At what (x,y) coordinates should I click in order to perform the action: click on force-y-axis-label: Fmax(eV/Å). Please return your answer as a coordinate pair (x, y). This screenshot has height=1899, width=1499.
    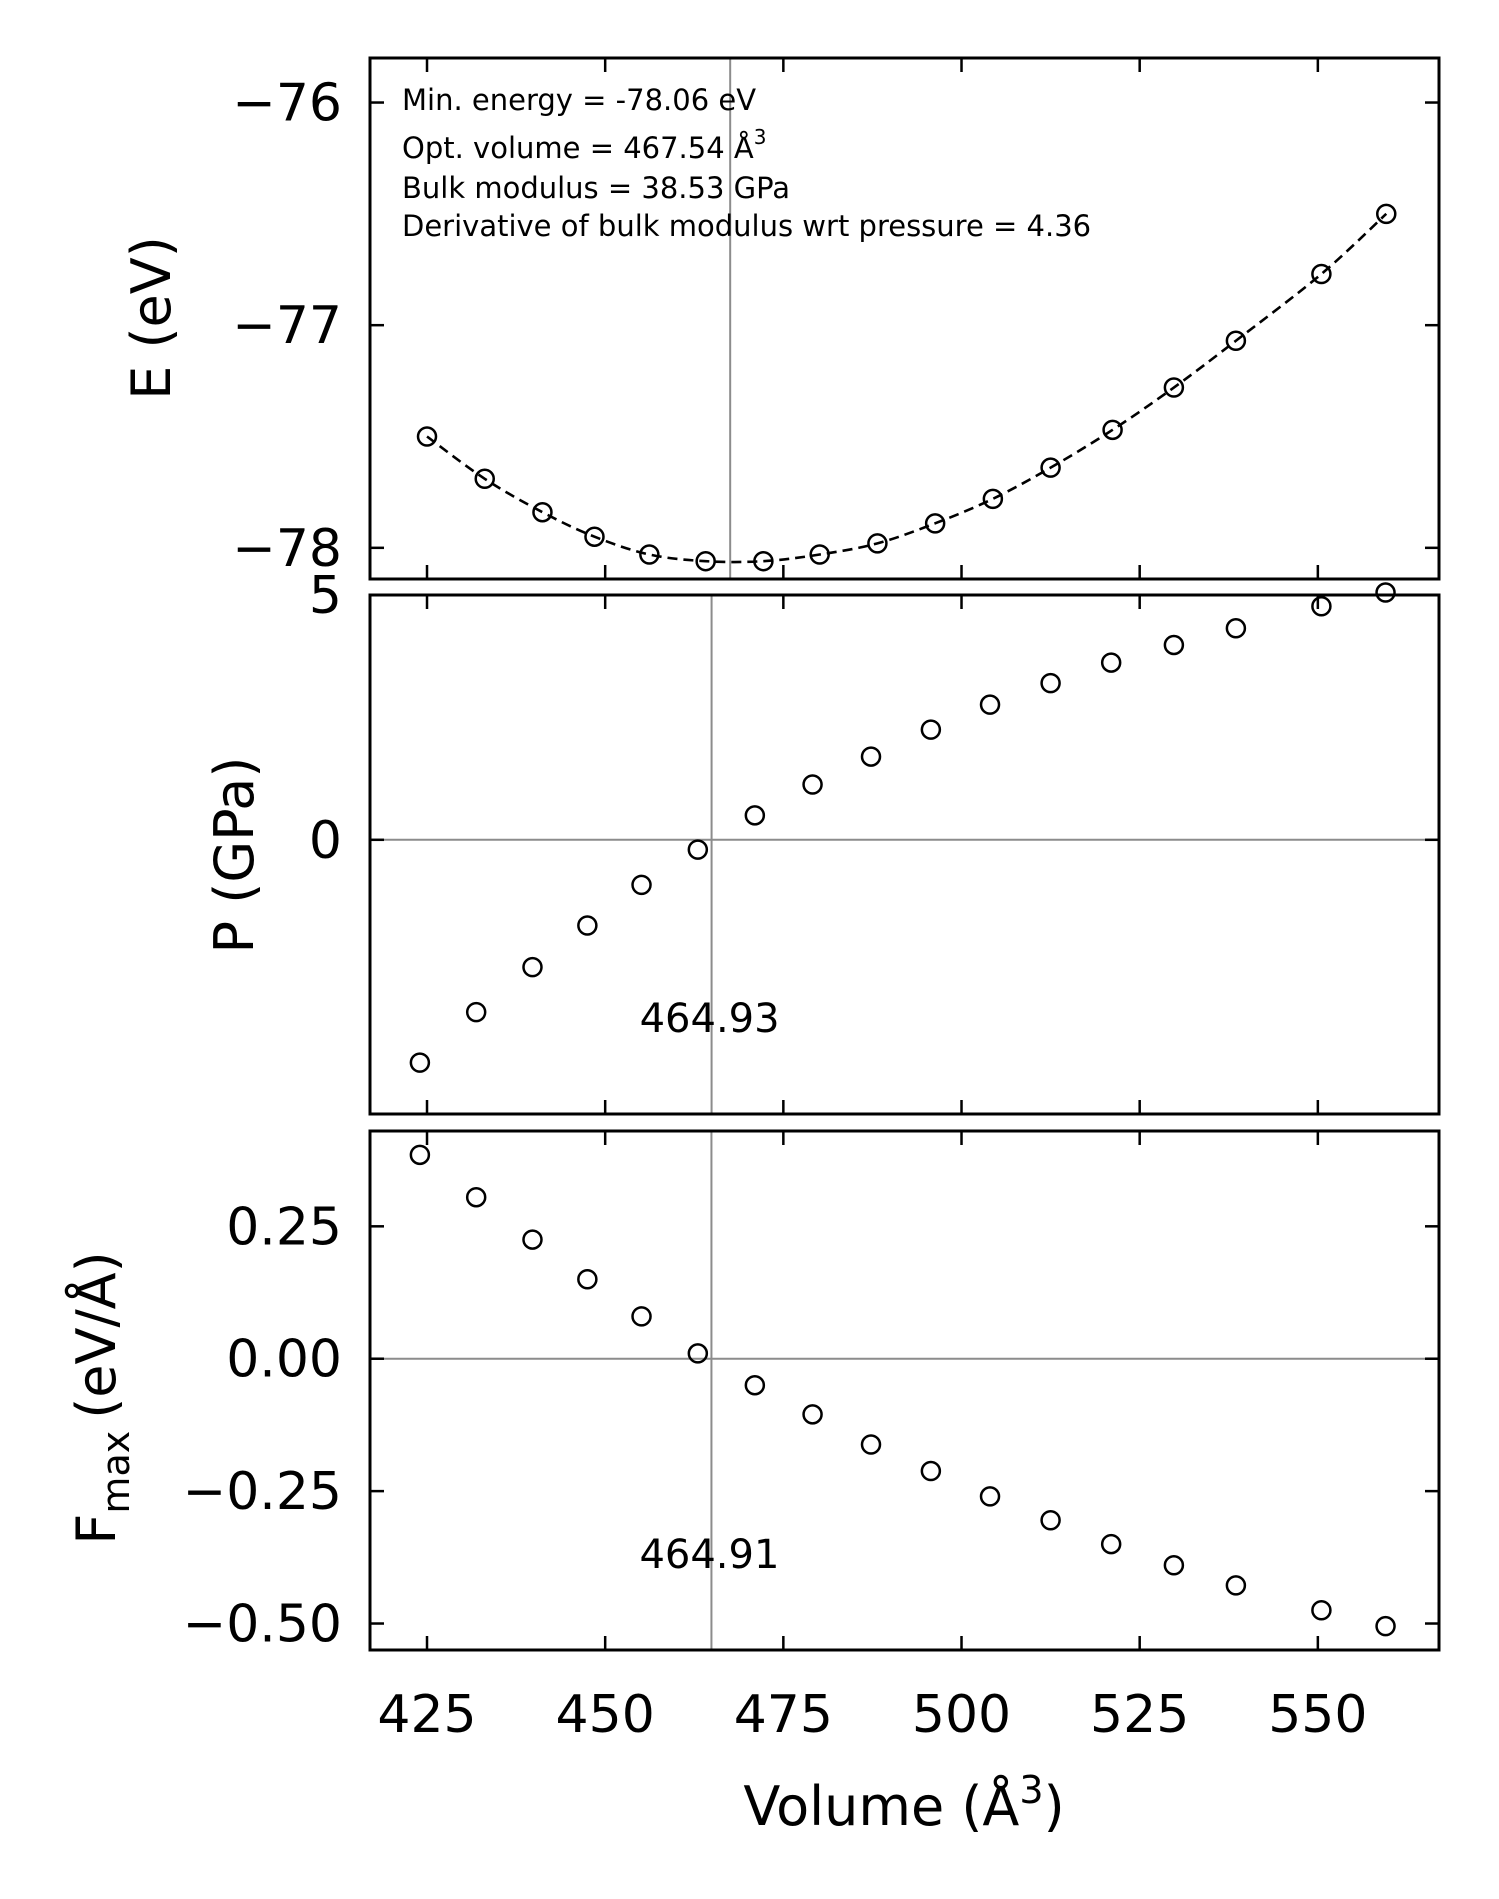
    Looking at the image, I should click on (101, 1397).